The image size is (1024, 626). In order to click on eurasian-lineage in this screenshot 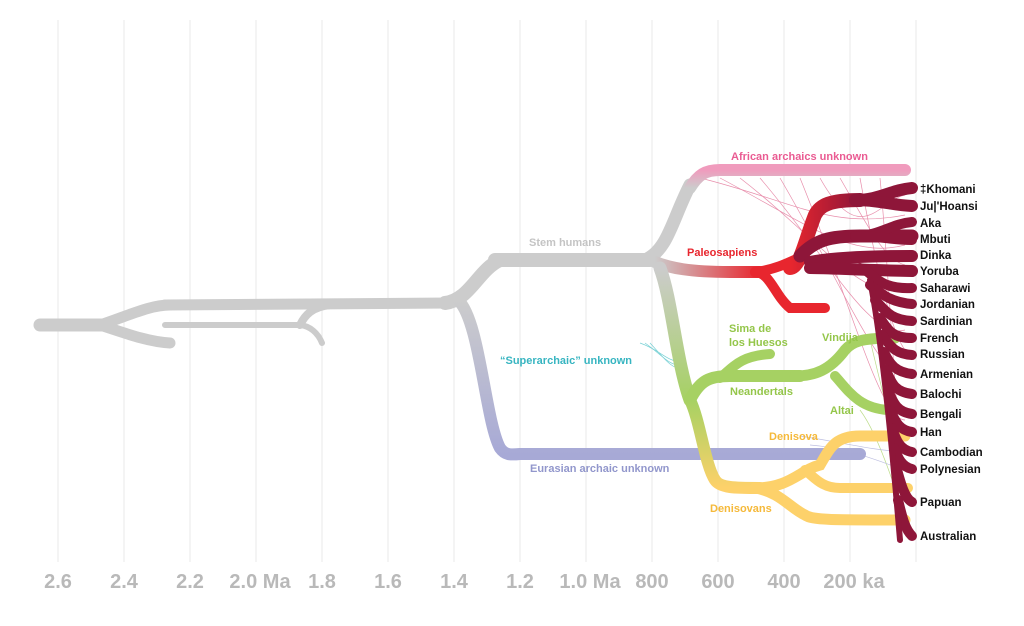, I will do `click(659, 377)`.